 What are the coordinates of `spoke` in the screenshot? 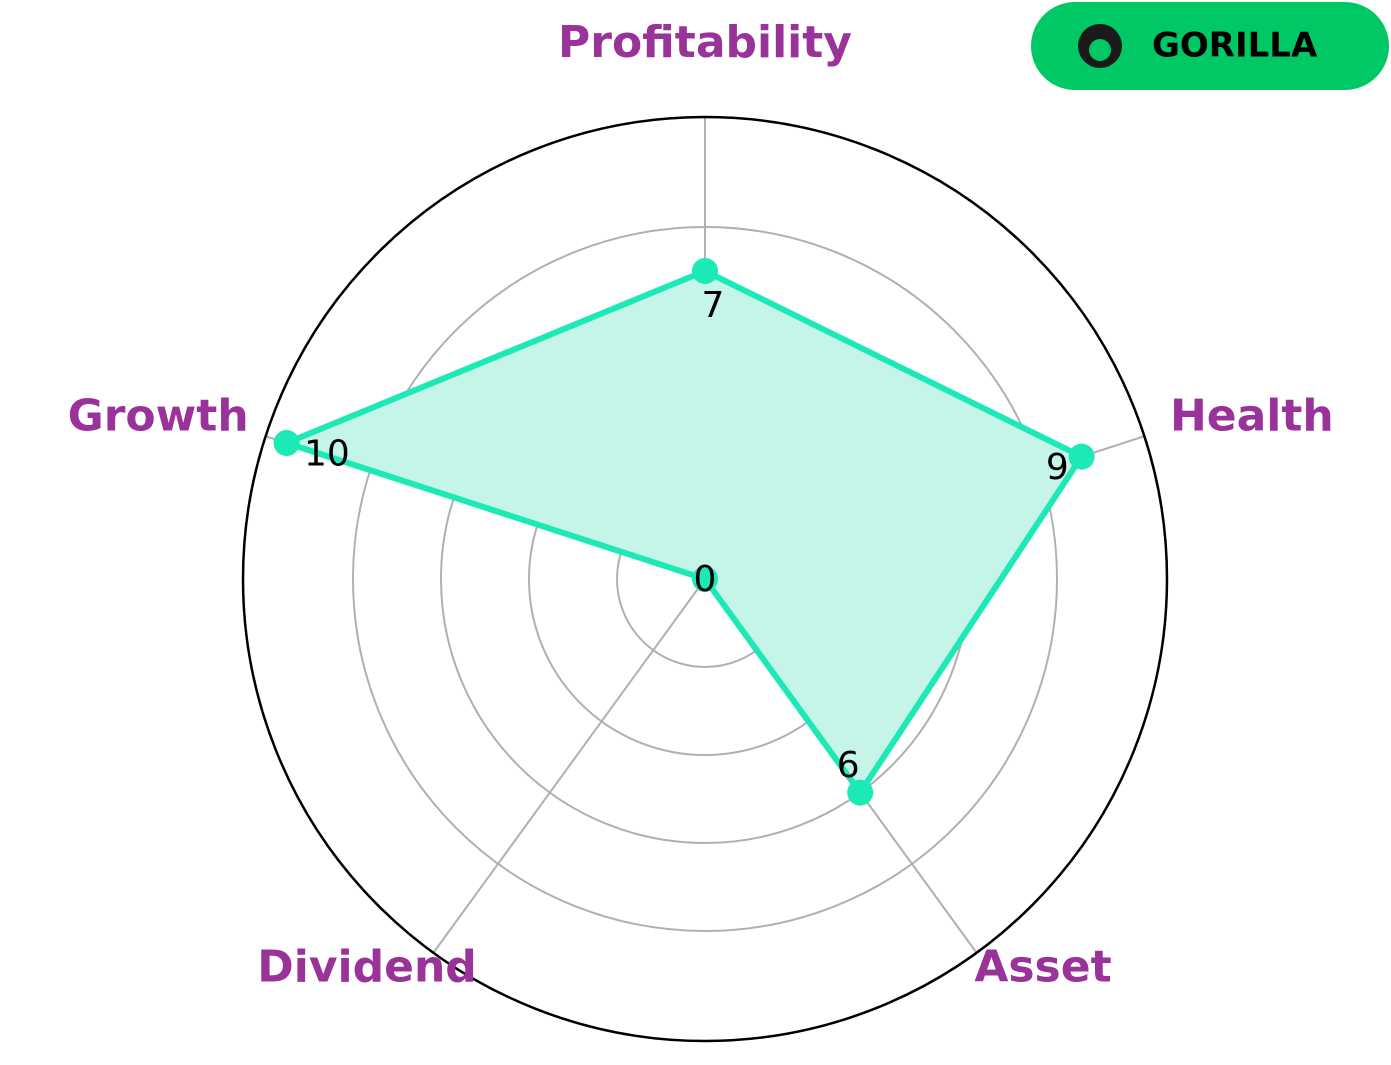 It's located at (569, 766).